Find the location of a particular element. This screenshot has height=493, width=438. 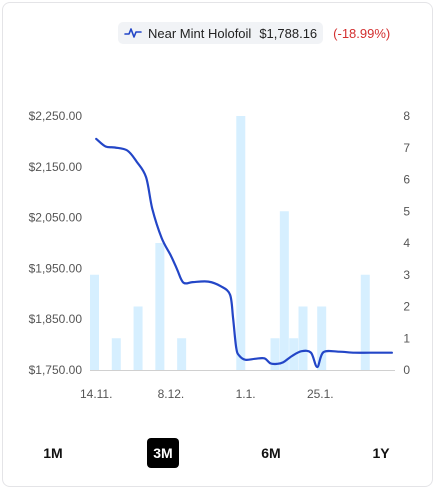

y-right-tick-label: 1 is located at coordinates (406, 338).